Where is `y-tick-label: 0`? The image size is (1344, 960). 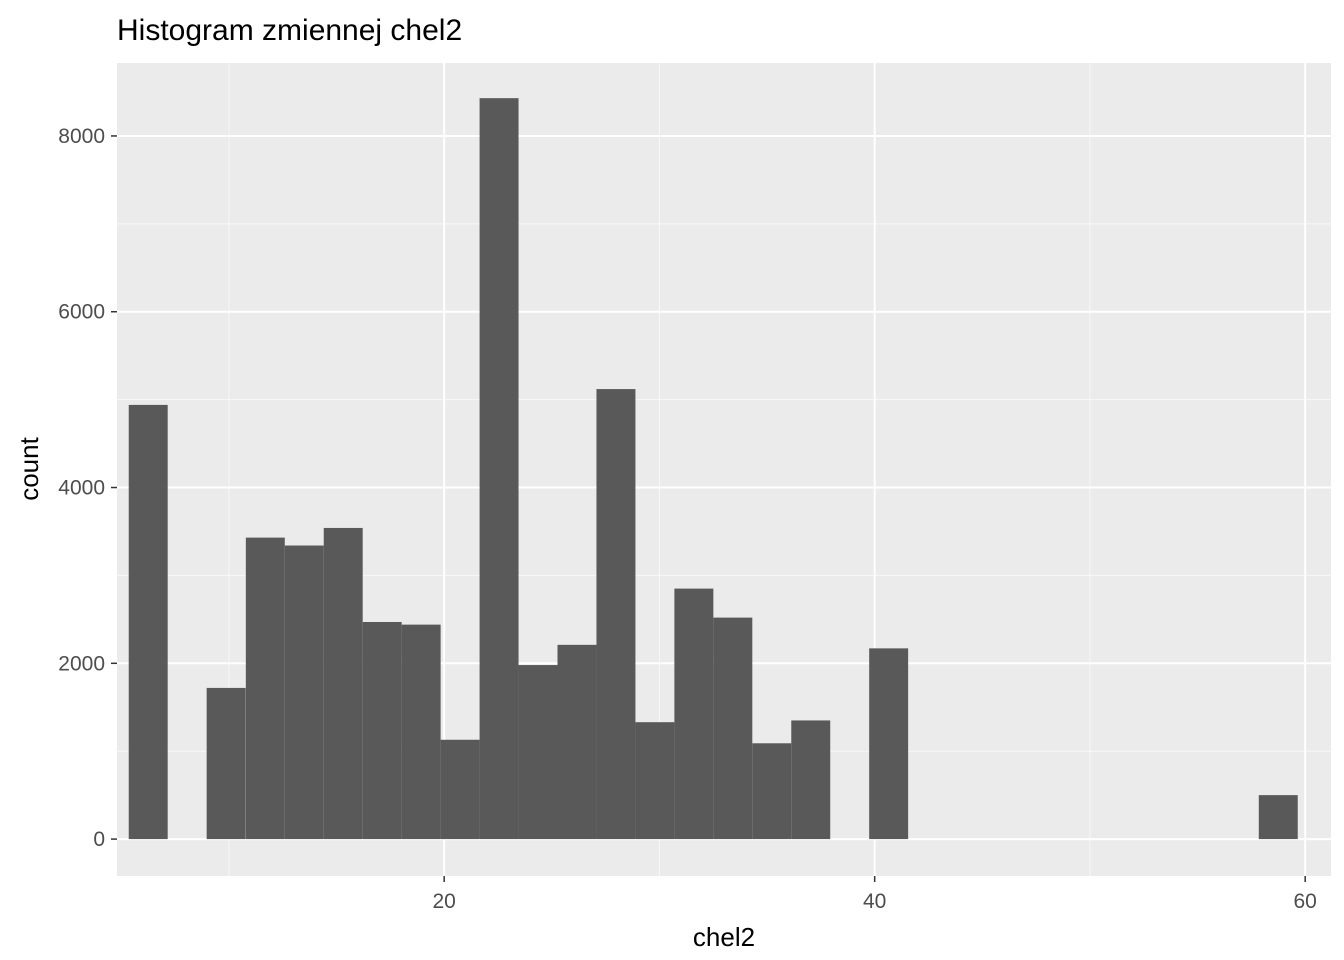 y-tick-label: 0 is located at coordinates (99, 839).